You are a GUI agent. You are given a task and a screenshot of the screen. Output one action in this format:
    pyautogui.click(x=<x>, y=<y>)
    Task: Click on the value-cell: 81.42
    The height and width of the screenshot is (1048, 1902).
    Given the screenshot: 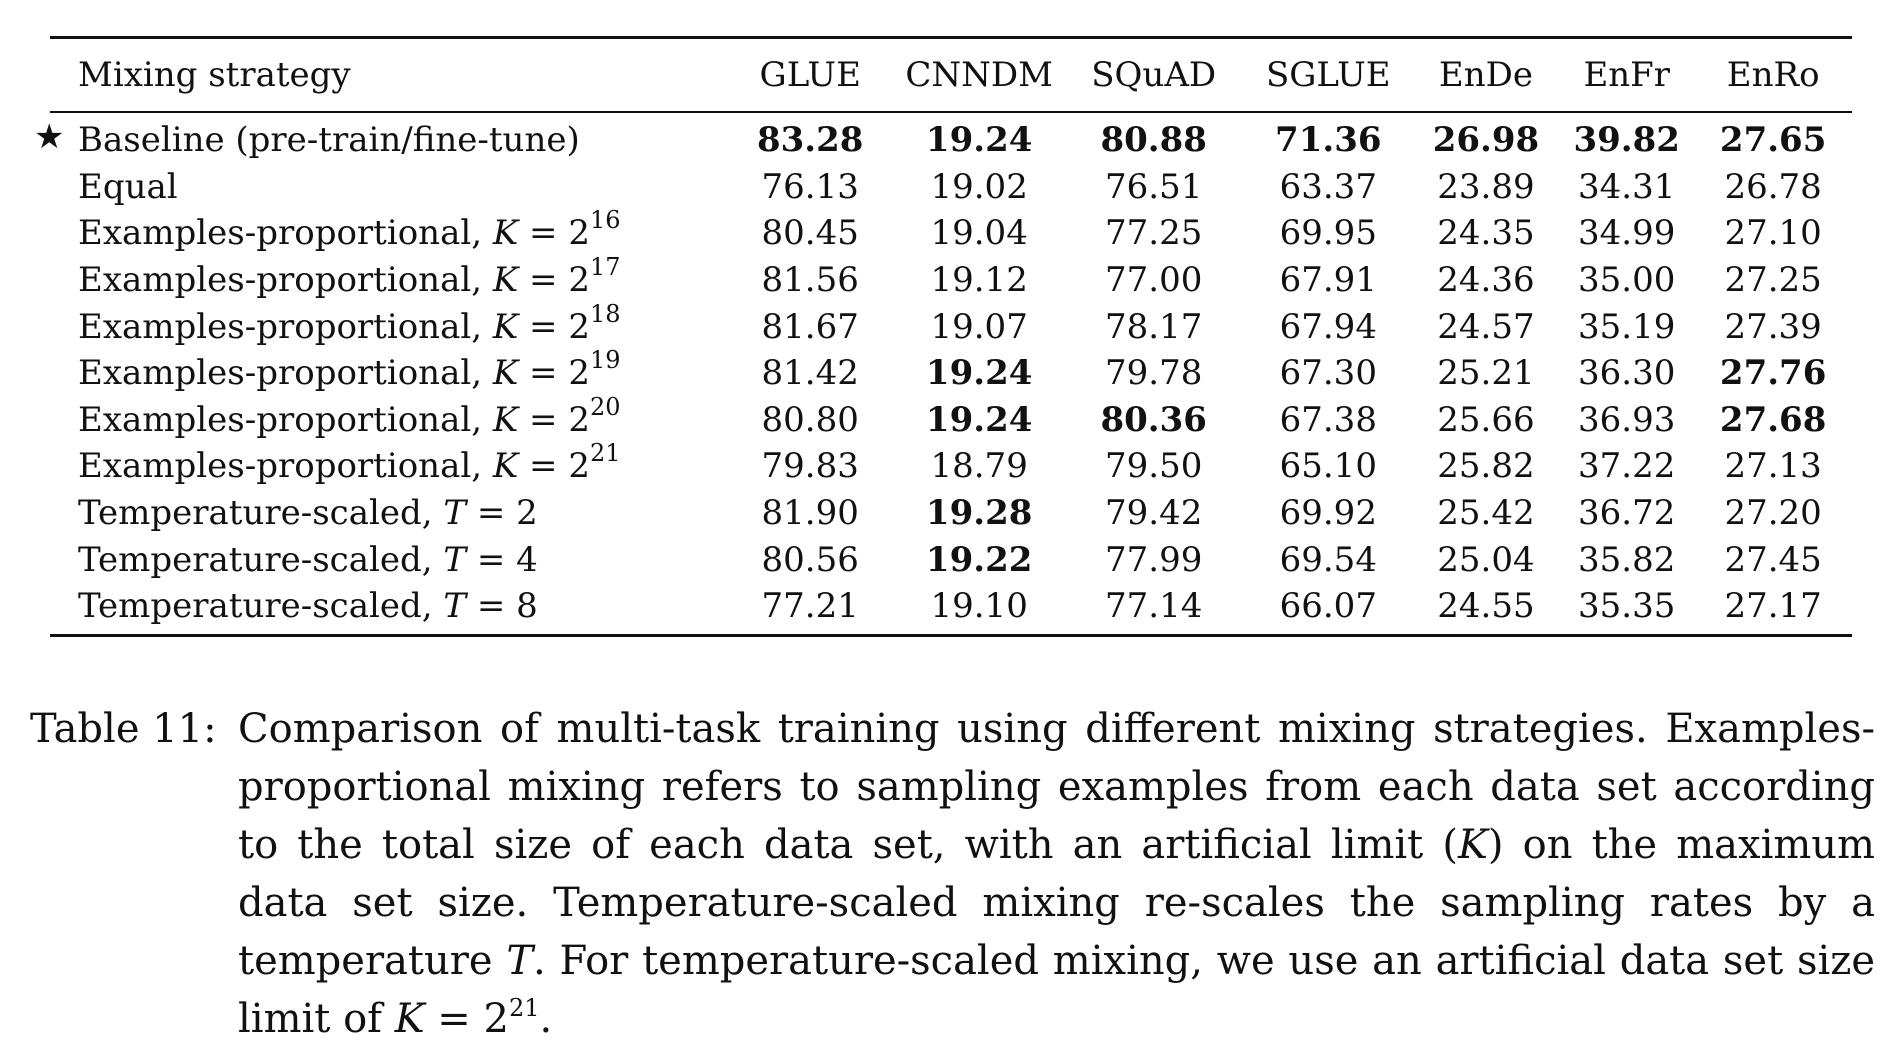 What is the action you would take?
    pyautogui.click(x=810, y=373)
    